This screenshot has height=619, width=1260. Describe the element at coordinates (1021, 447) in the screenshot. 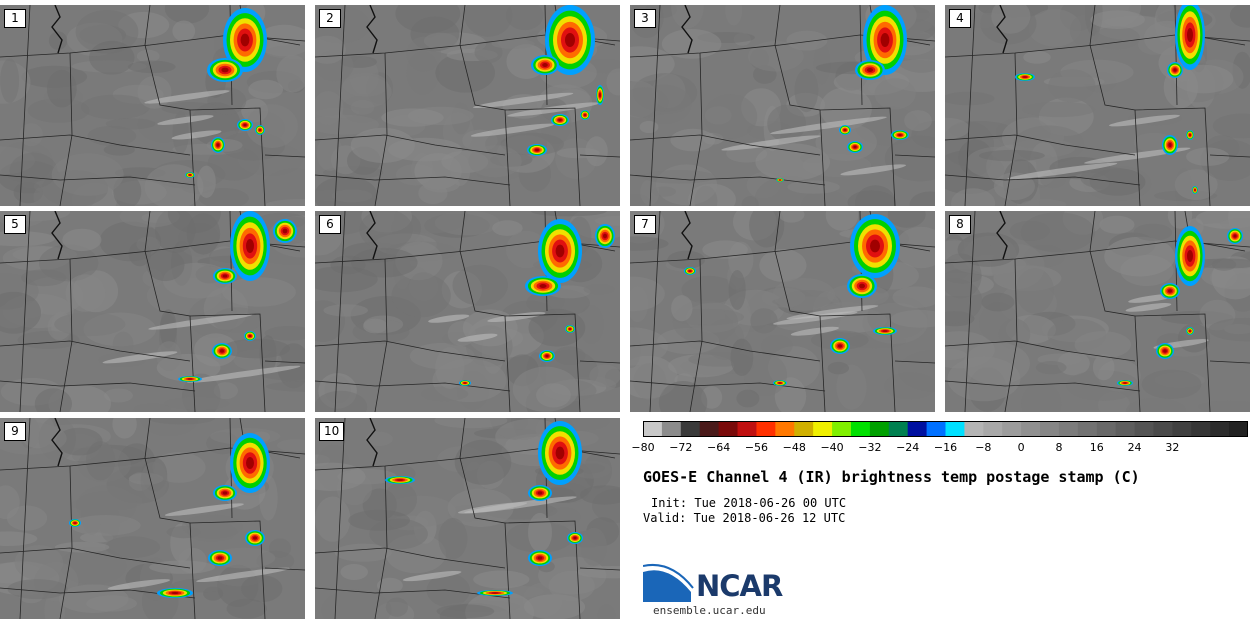

I see `colorbar-tick-label: 0` at that location.